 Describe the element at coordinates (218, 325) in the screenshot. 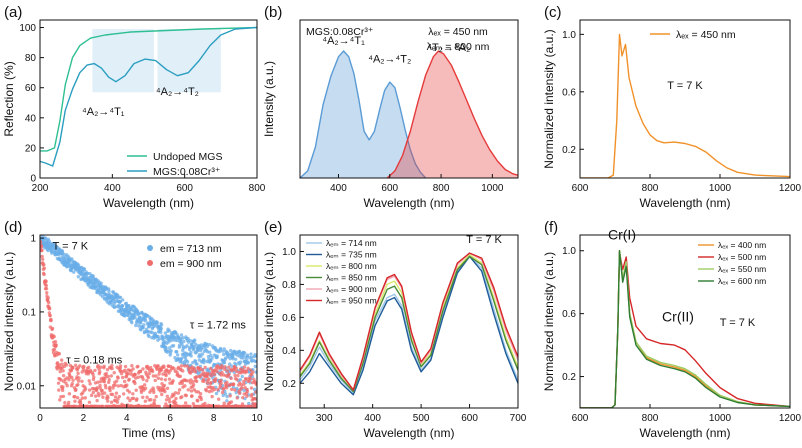

I see `annotation-2: τ = 1.72 ms` at that location.